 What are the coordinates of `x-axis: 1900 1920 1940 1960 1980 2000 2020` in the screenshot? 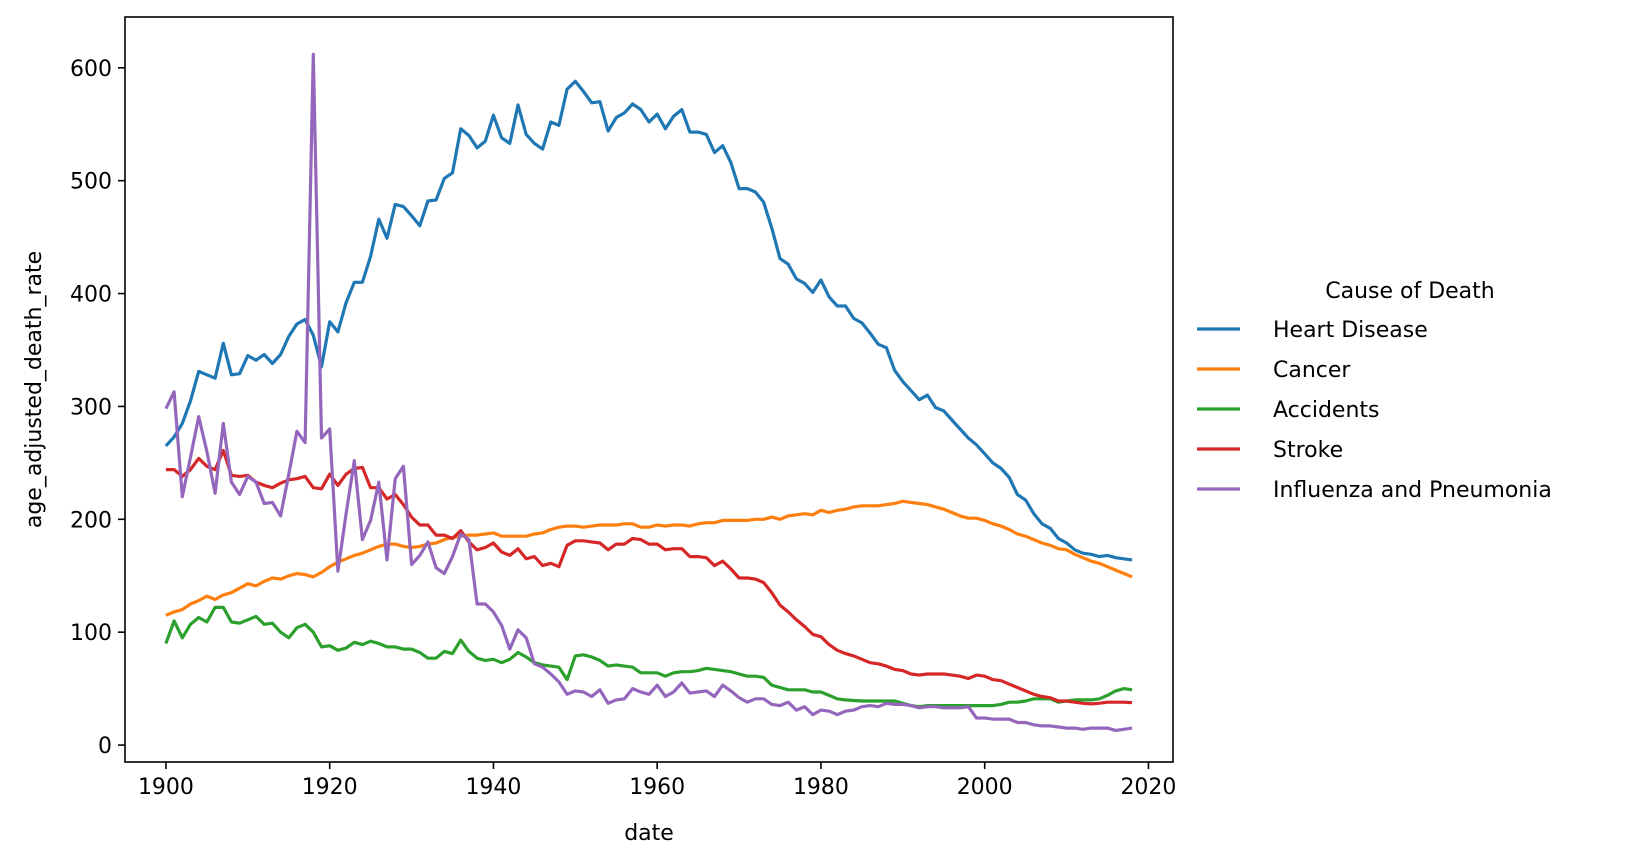 It's located at (657, 781).